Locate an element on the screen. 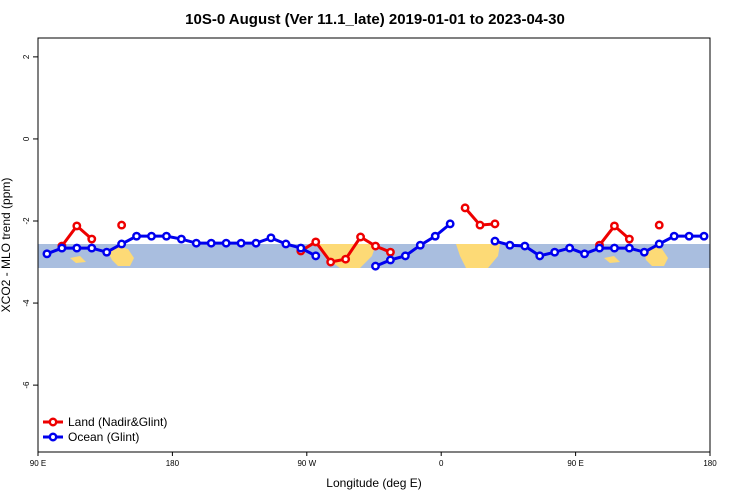 The image size is (750, 500). x-axis-label: Longitude (deg E) is located at coordinates (373, 483).